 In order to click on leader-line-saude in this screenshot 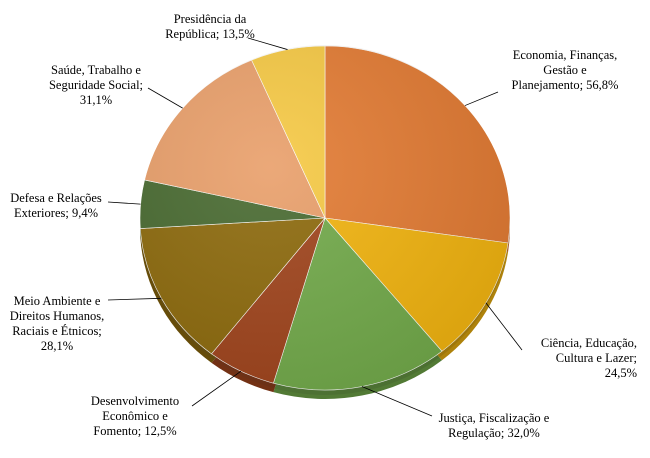, I will do `click(165, 98)`.